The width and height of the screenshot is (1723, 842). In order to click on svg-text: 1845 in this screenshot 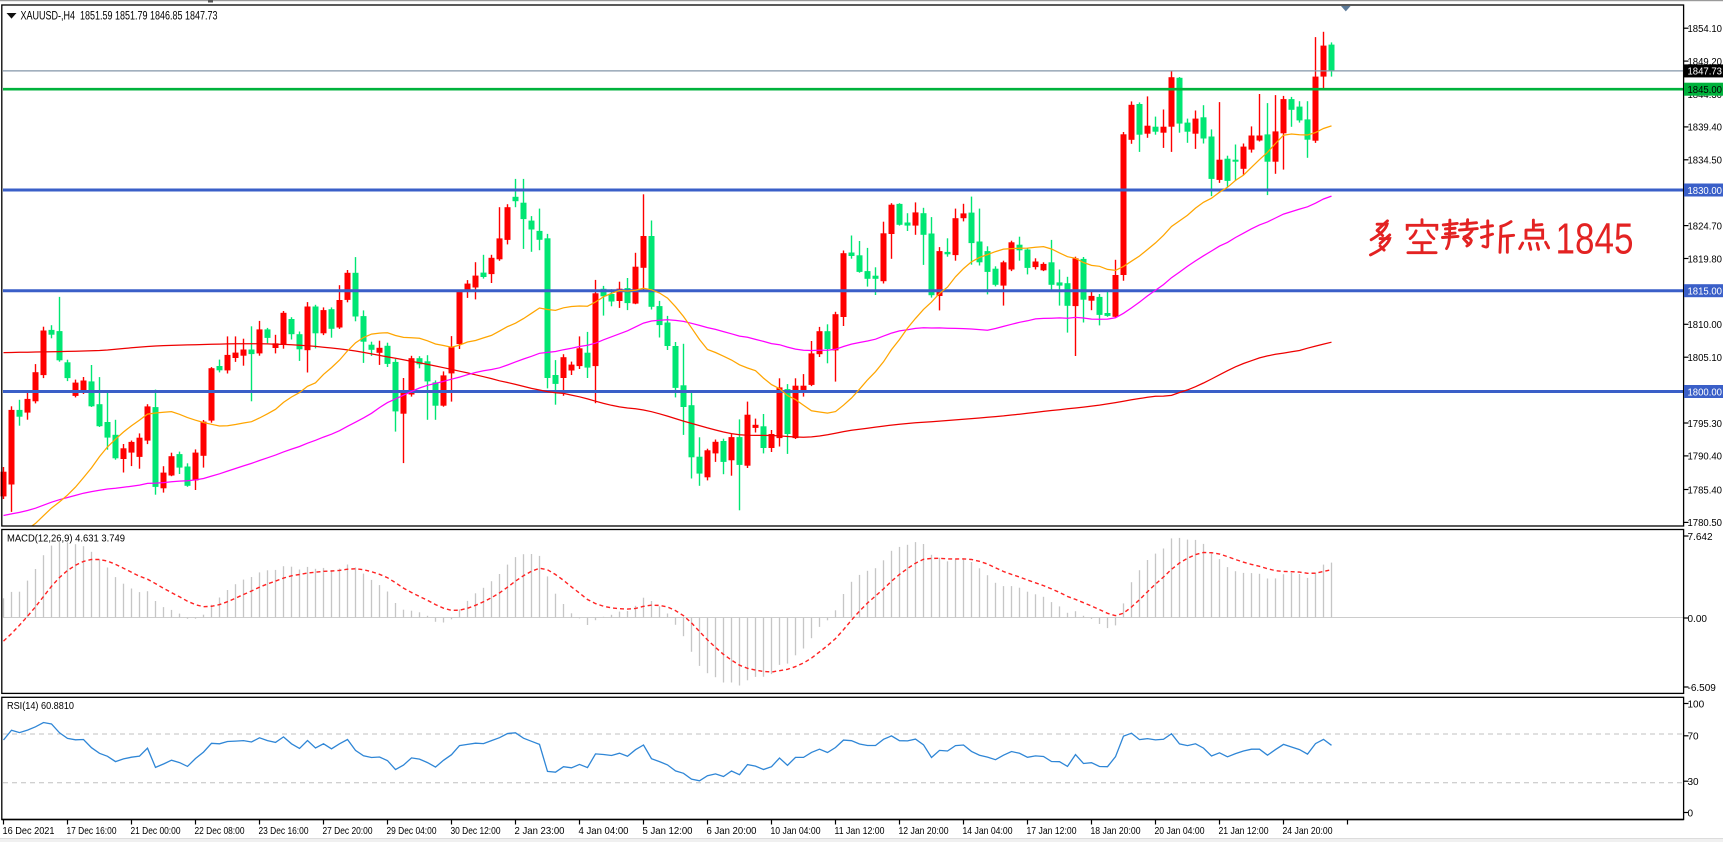, I will do `click(1595, 239)`.